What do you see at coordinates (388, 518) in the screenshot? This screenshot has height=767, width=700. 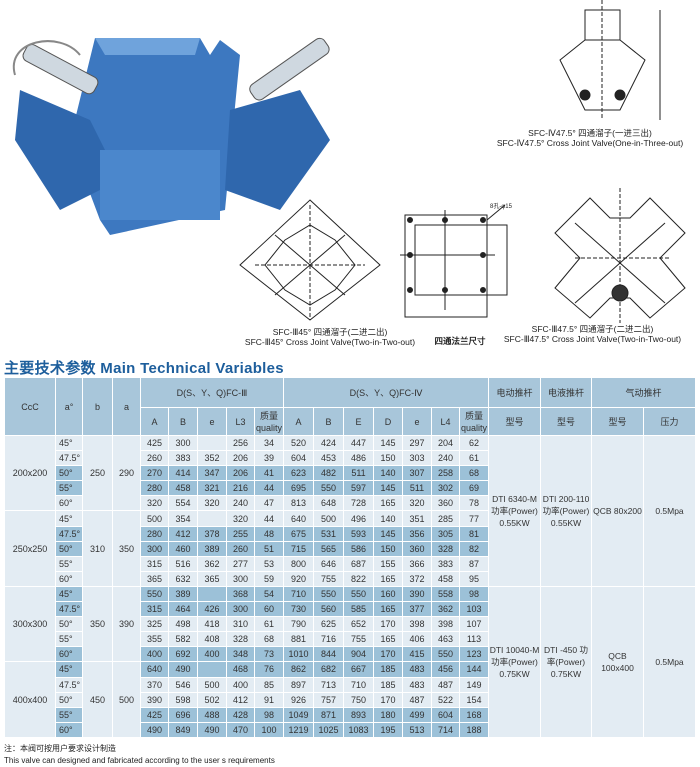 I see `fc4-value: 140` at bounding box center [388, 518].